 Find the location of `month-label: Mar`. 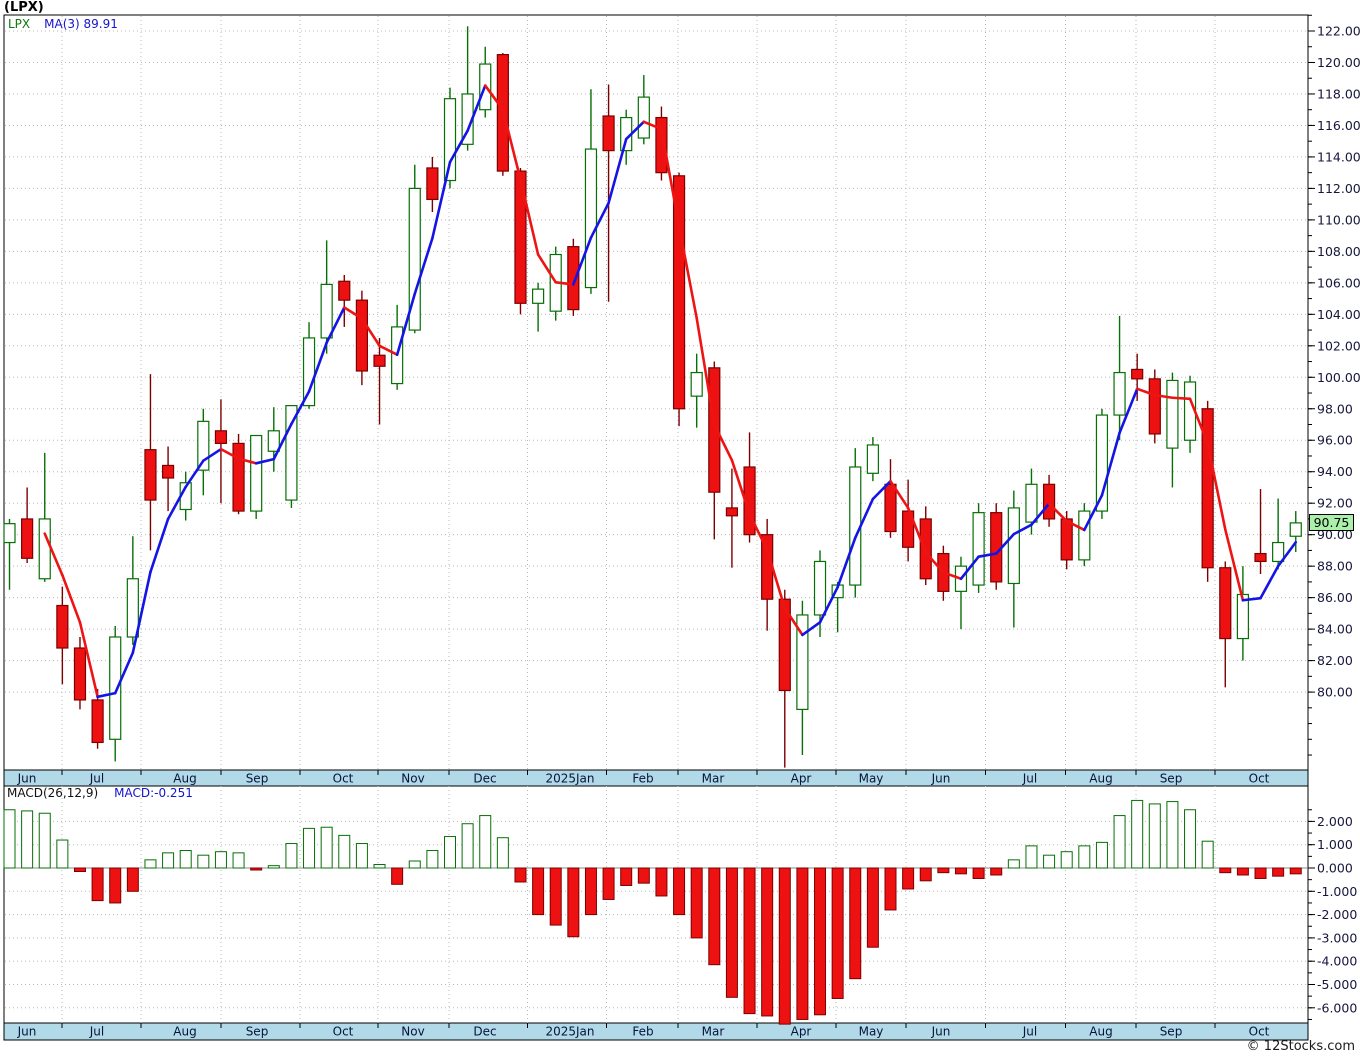

month-label: Mar is located at coordinates (713, 1032).